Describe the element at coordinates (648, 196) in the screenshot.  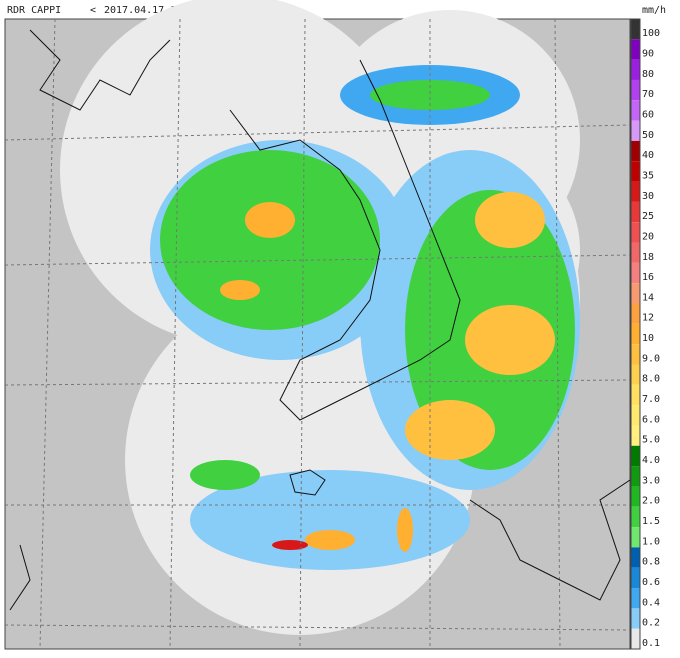
I see `legend-label: 30` at that location.